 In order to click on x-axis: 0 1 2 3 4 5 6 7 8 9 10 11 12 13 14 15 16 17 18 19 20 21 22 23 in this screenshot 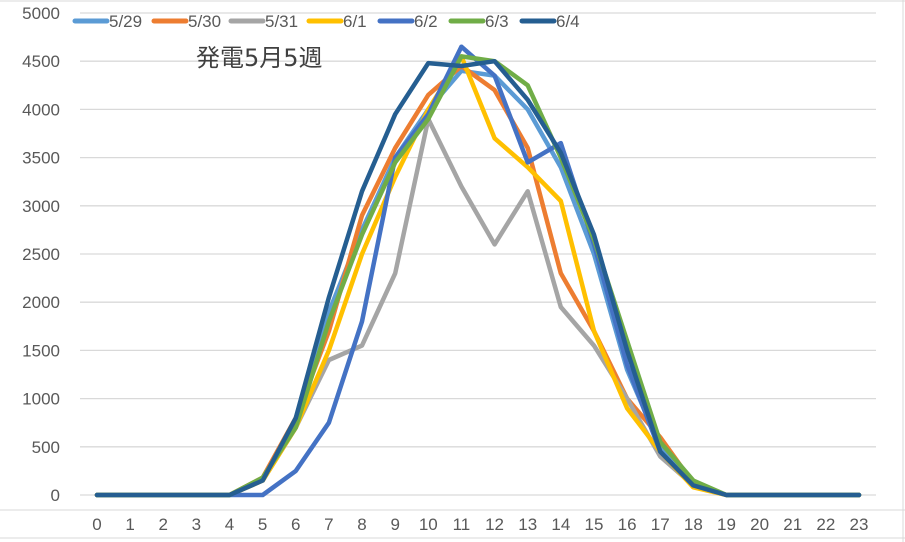, I will do `click(480, 524)`.